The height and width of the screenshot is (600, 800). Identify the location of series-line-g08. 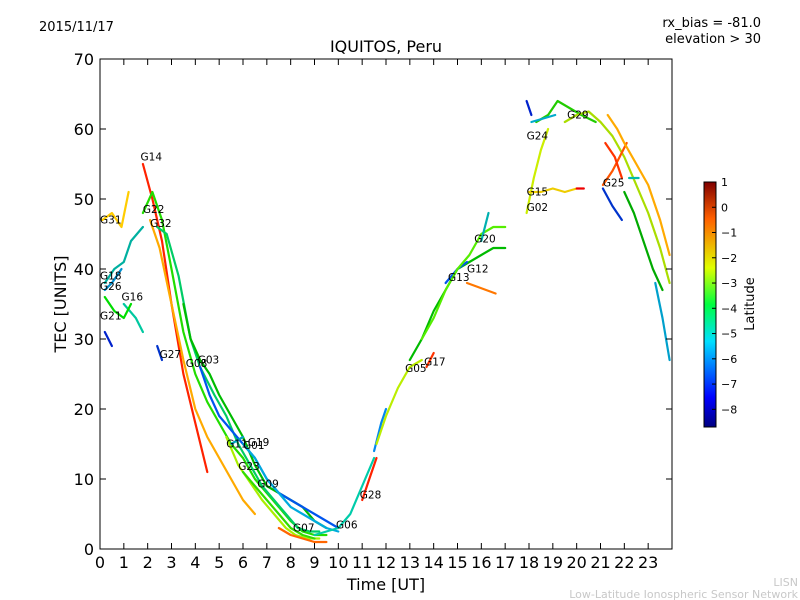
(238, 379).